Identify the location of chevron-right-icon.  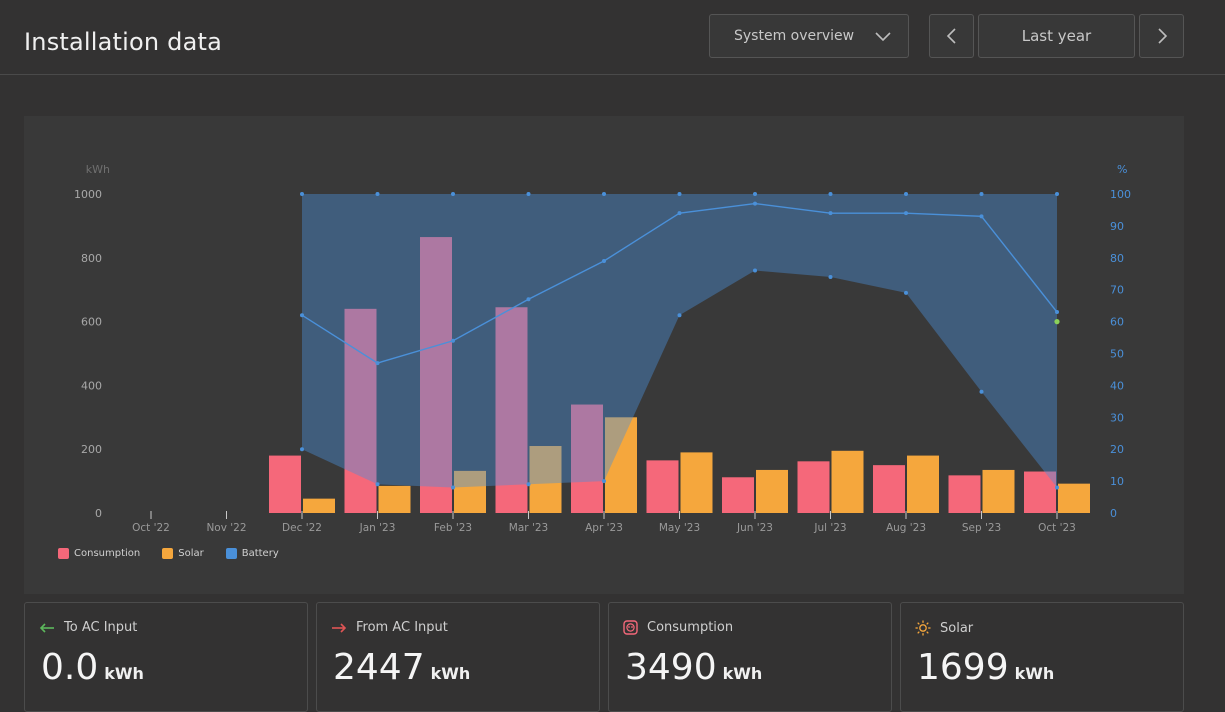
(1162, 36).